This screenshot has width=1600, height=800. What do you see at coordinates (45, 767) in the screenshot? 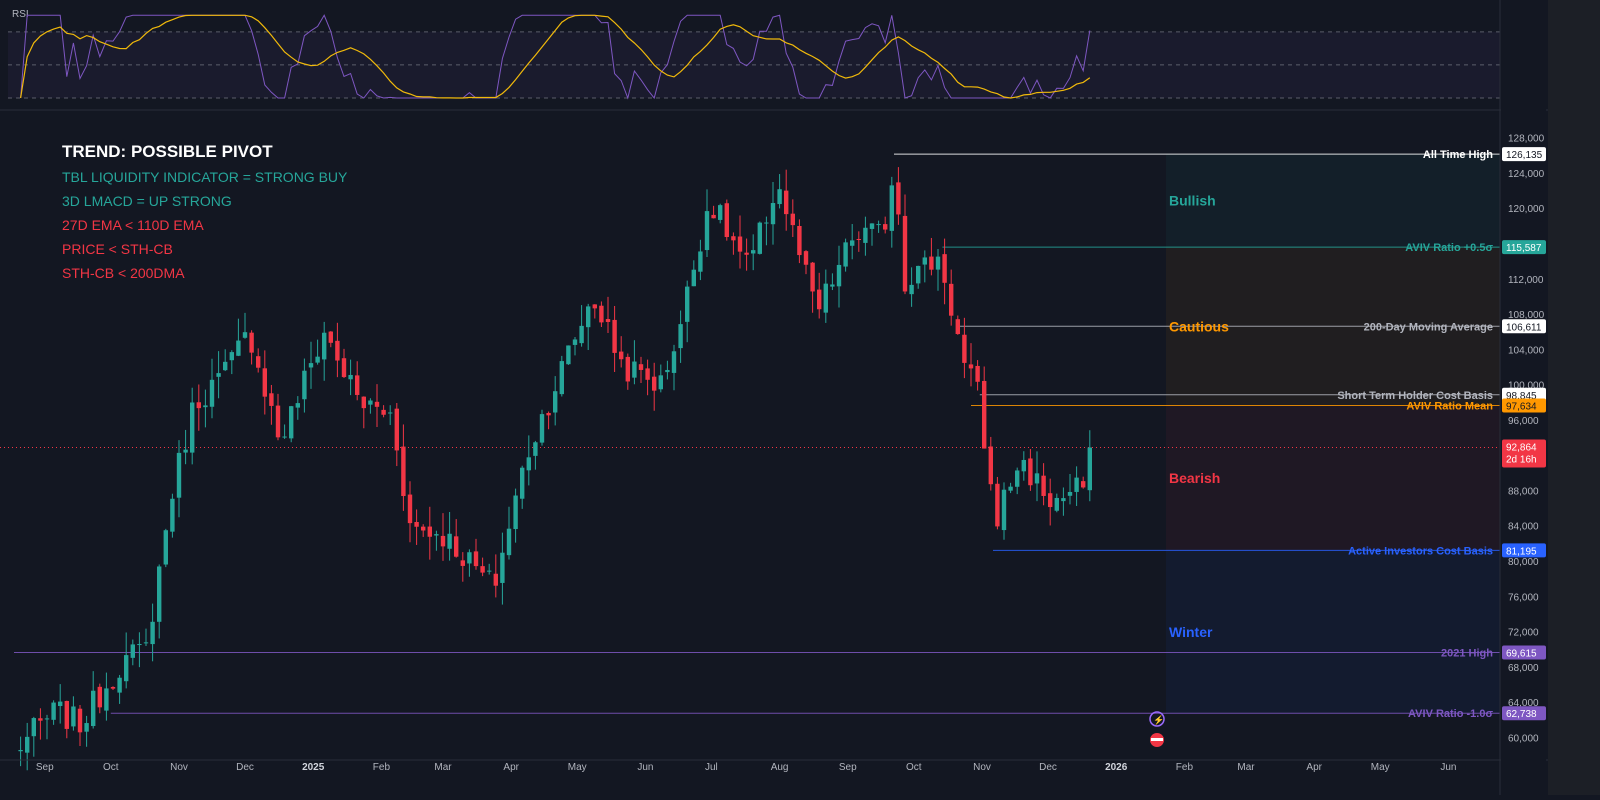
I see `time-axis-label: Sep` at bounding box center [45, 767].